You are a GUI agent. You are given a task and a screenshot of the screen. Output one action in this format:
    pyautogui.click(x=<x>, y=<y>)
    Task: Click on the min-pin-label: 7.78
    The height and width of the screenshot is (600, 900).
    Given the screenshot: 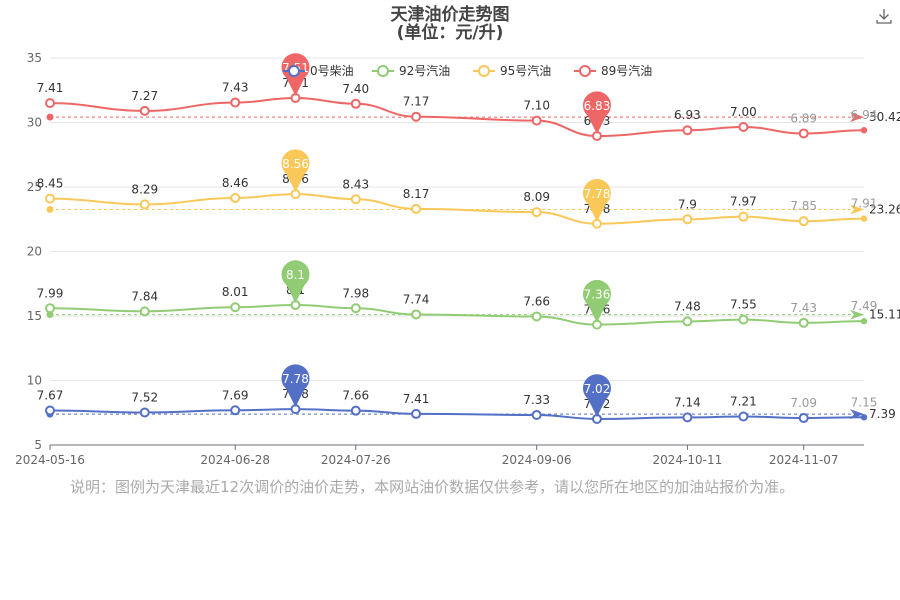 What is the action you would take?
    pyautogui.click(x=597, y=194)
    